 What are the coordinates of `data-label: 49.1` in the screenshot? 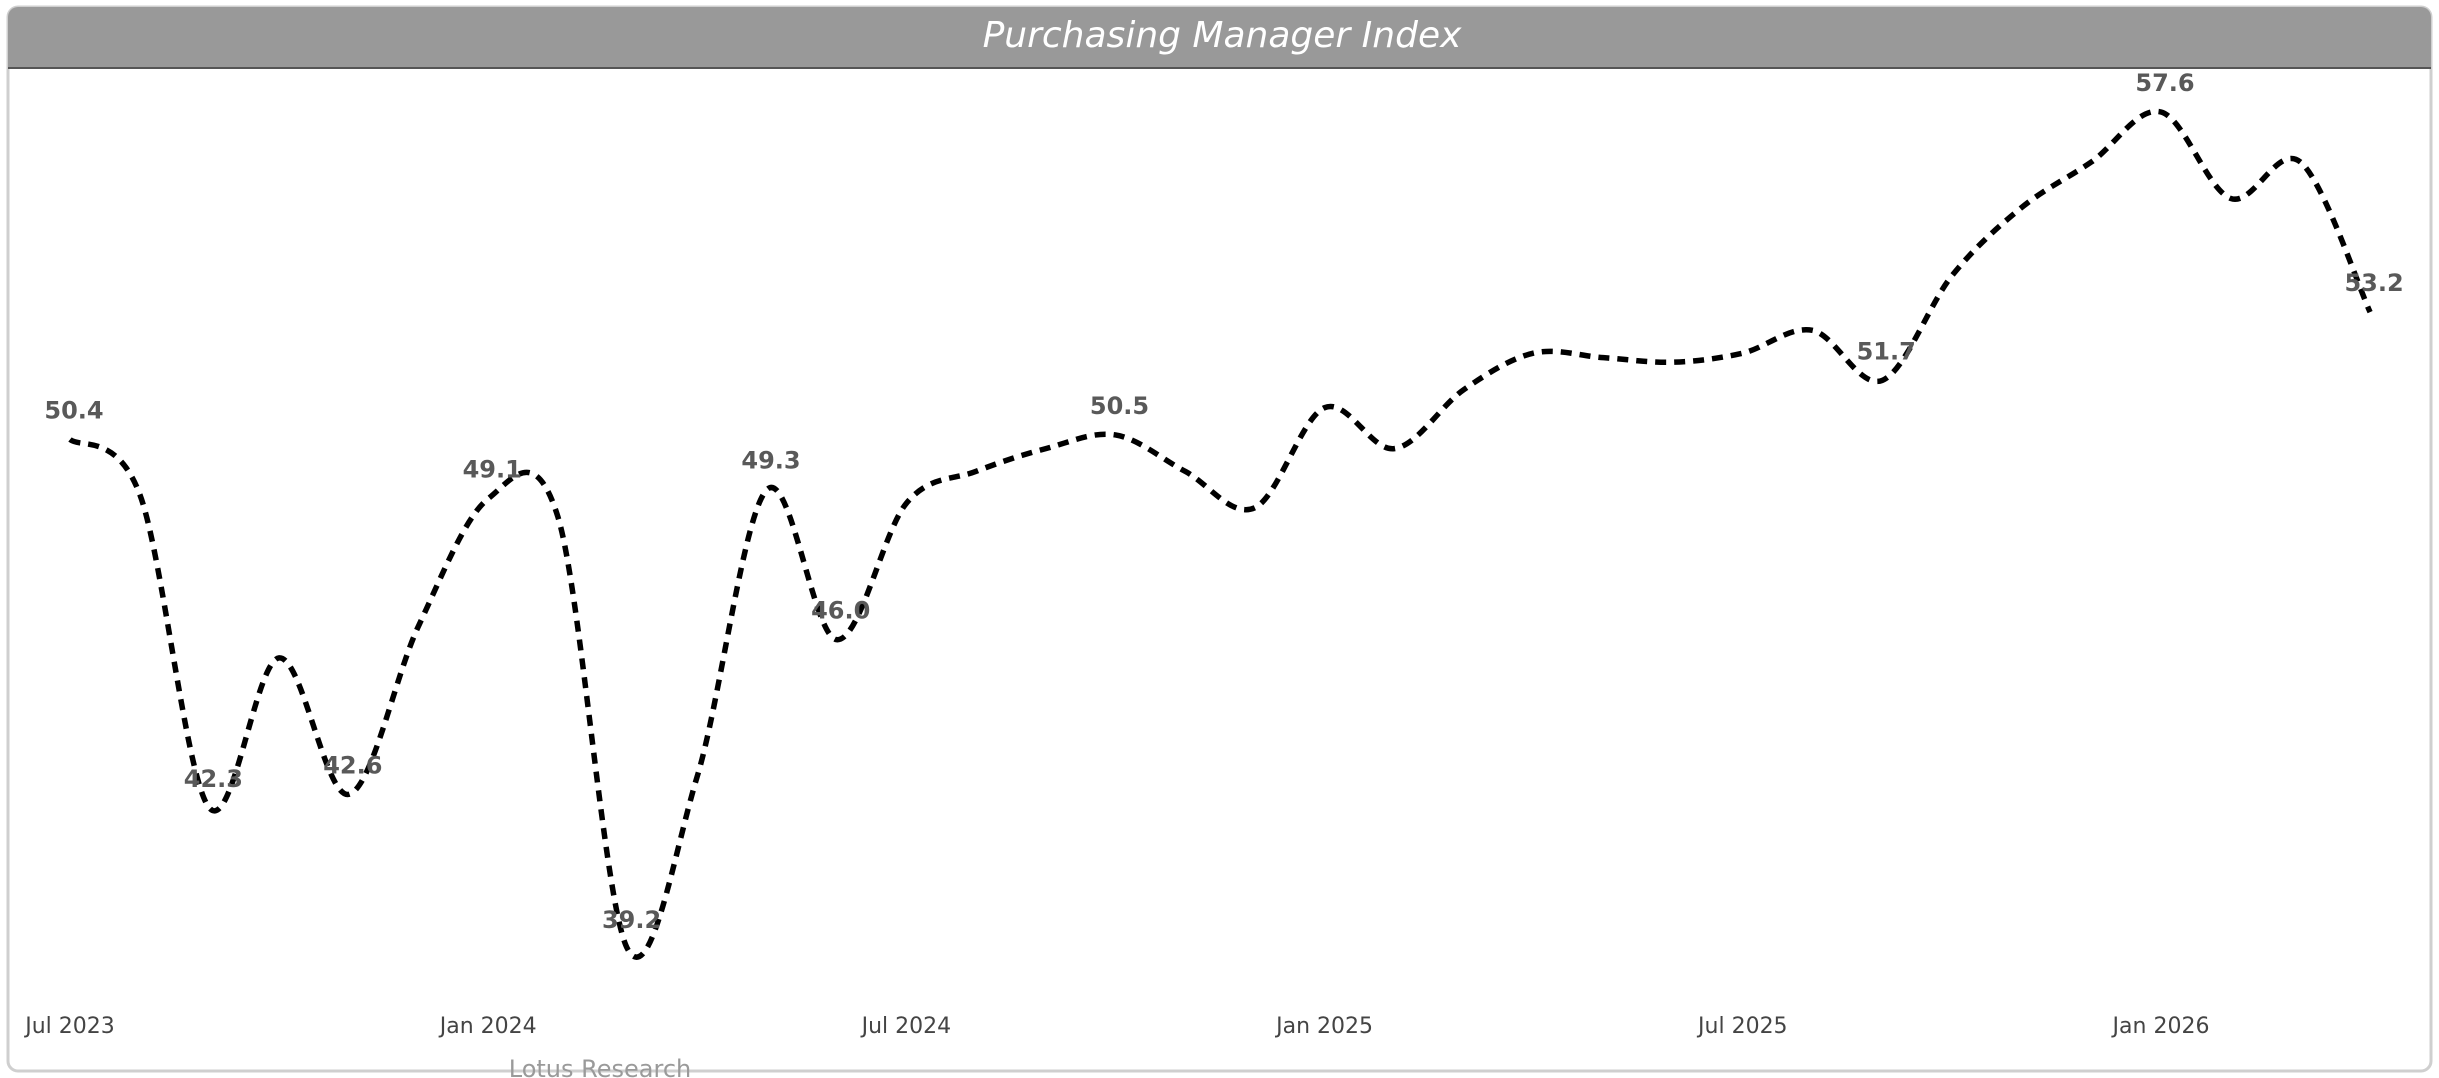 It's located at (492, 470).